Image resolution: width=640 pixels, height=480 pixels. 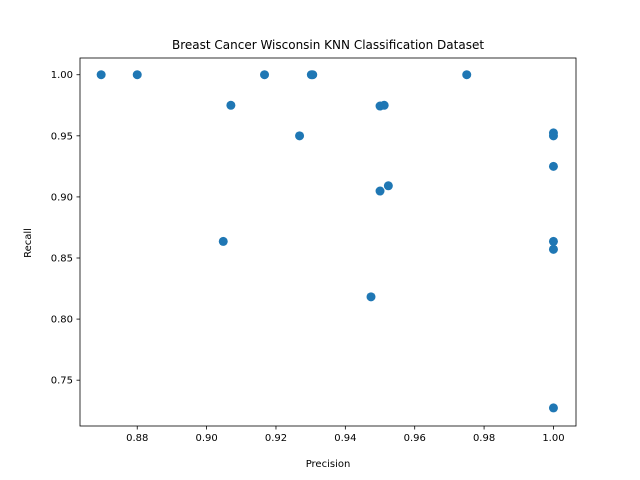 I want to click on y-tick-label: 1.00, so click(x=62, y=75).